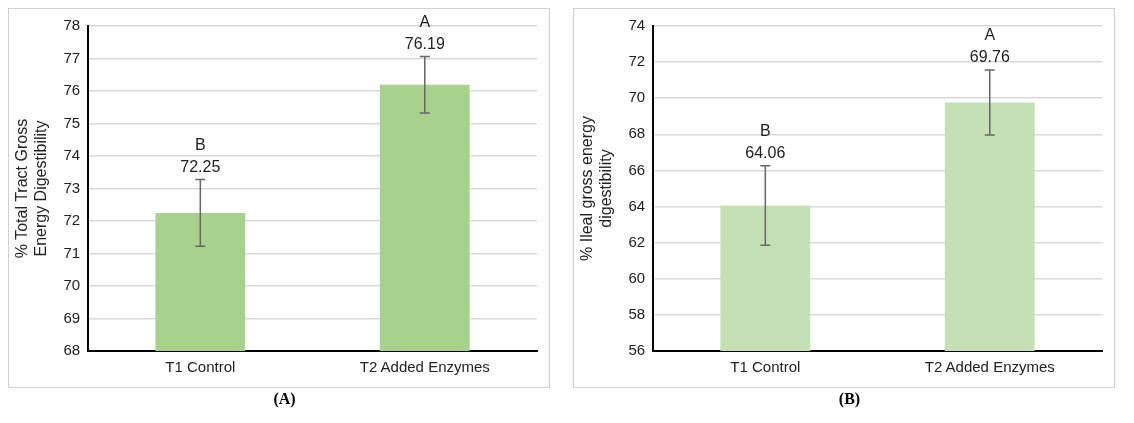 Image resolution: width=1134 pixels, height=423 pixels. Describe the element at coordinates (637, 205) in the screenshot. I see `y-tick-label: 64` at that location.